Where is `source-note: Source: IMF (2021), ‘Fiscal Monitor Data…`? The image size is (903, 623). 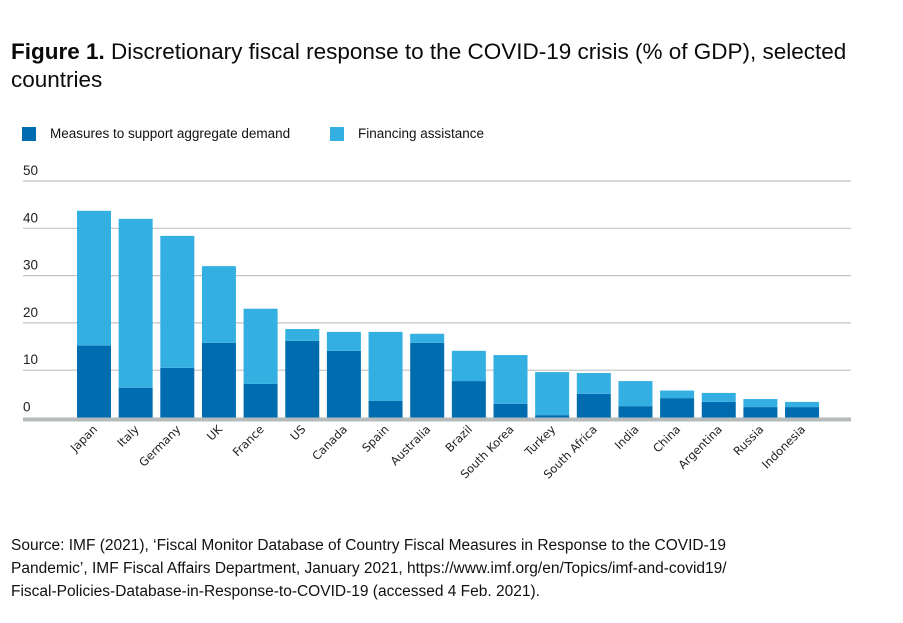
source-note: Source: IMF (2021), ‘Fiscal Monitor Data… is located at coordinates (451, 568).